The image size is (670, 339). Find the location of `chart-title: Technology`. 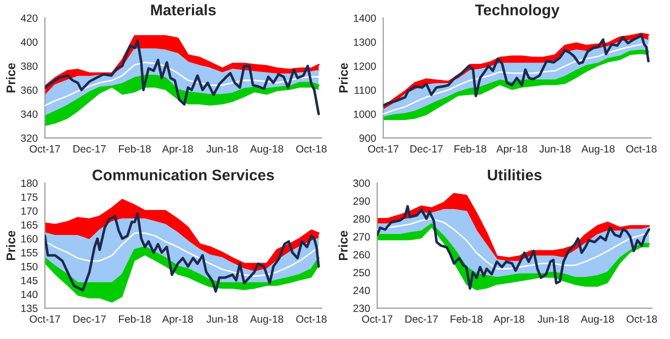

chart-title: Technology is located at coordinates (517, 11).